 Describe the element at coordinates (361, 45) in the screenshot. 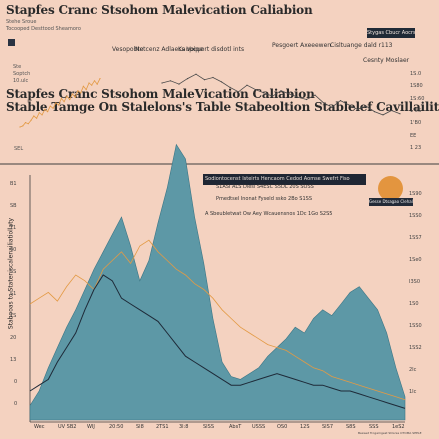

I see `top-label-5: Cisltuange dald r113` at that location.